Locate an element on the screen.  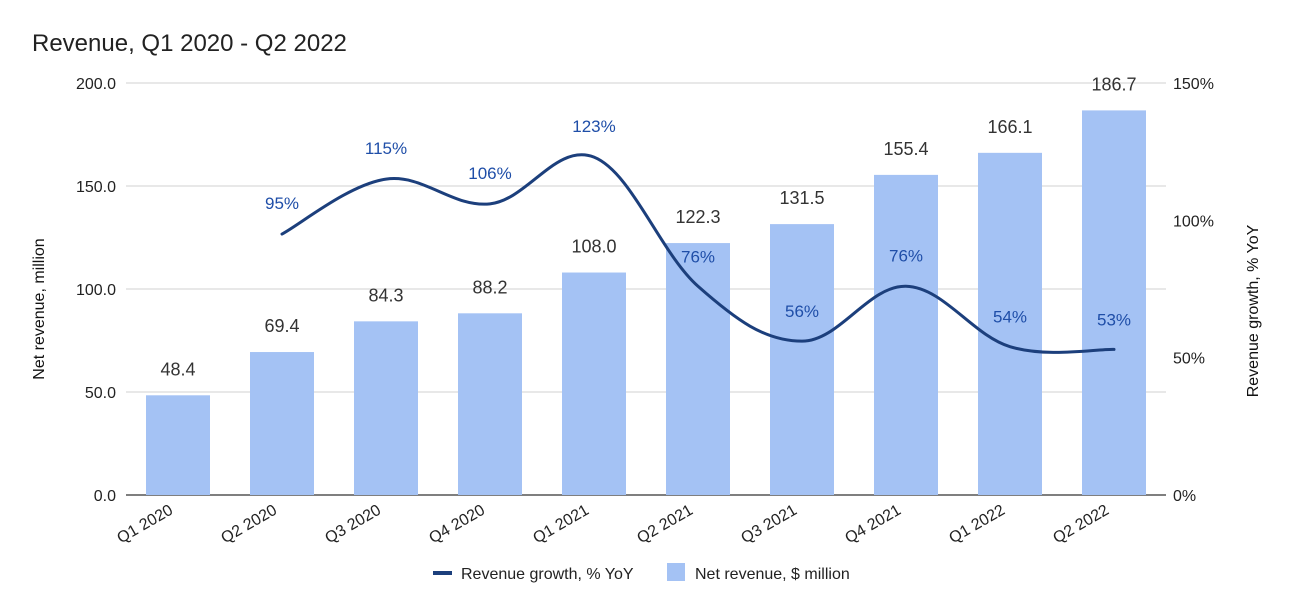
x-tick-label: Q2 2022 is located at coordinates (1081, 524).